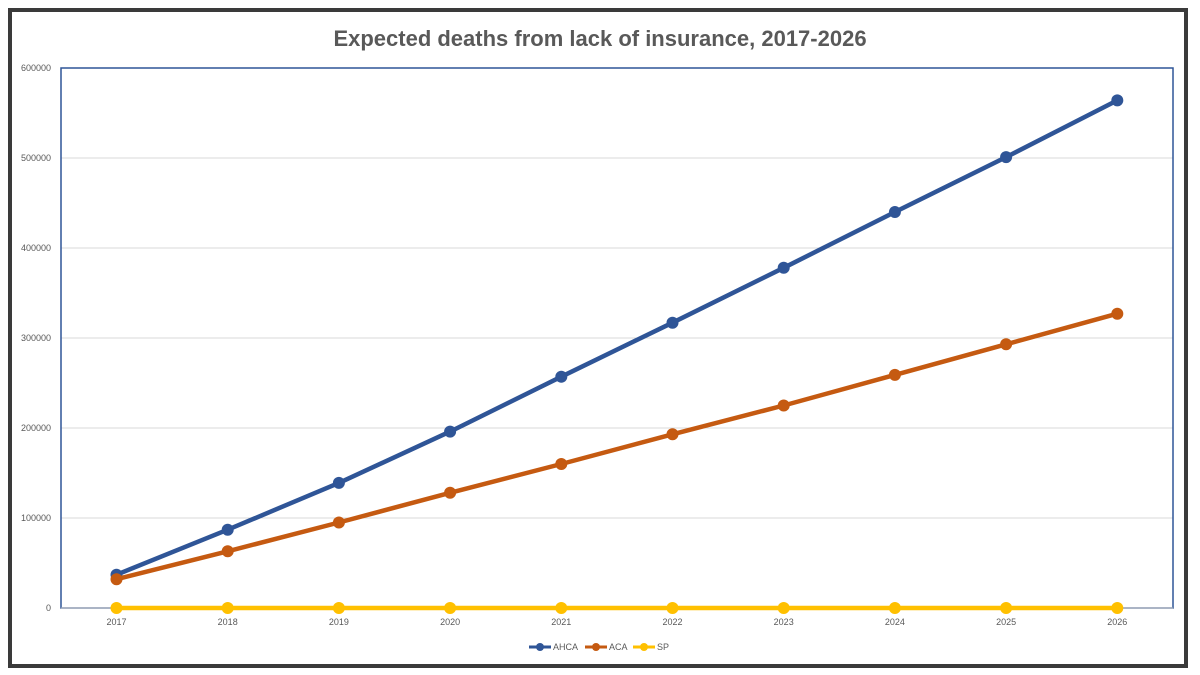 This screenshot has height=675, width=1200. I want to click on x-tick-label: 2019, so click(339, 622).